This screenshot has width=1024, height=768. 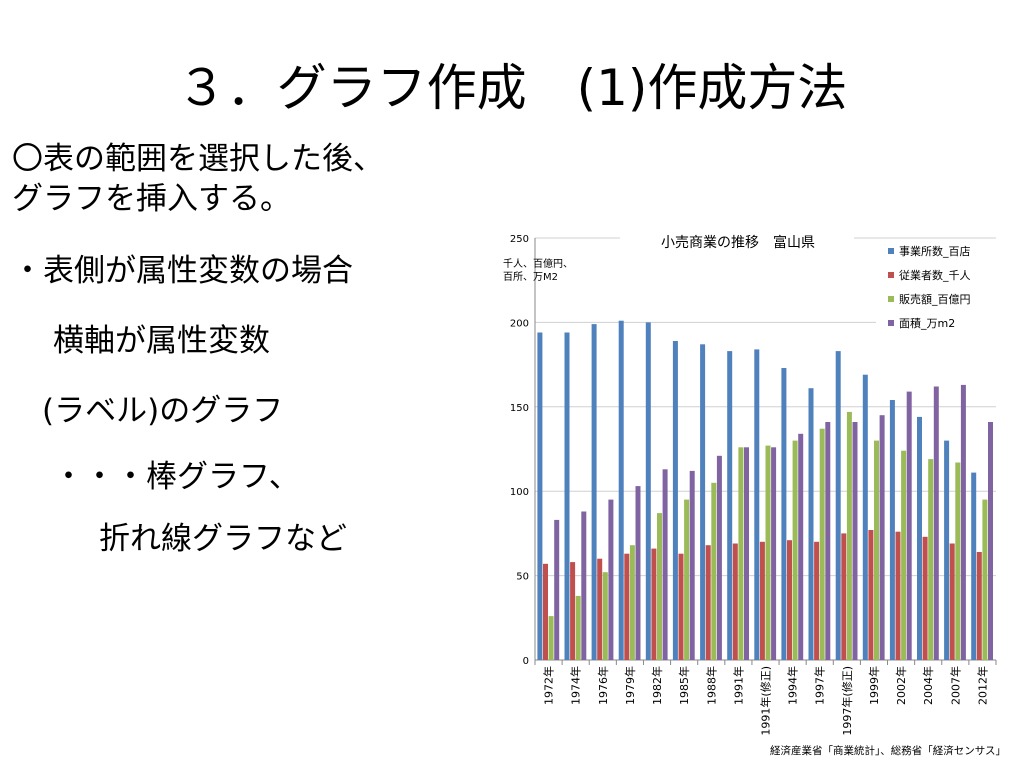 I want to click on unit-label-line-1: 千人、百億円、, so click(x=538, y=263).